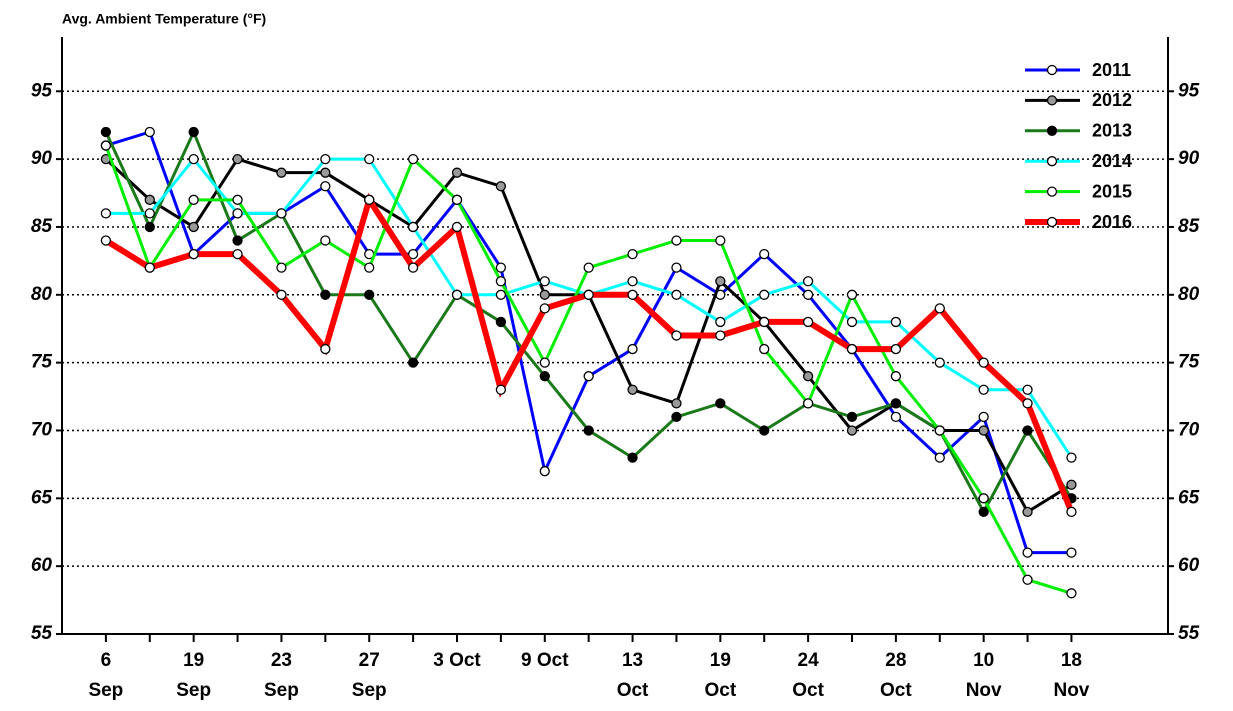  Describe the element at coordinates (281, 675) in the screenshot. I see `x-tick-label: 23 Sep` at that location.